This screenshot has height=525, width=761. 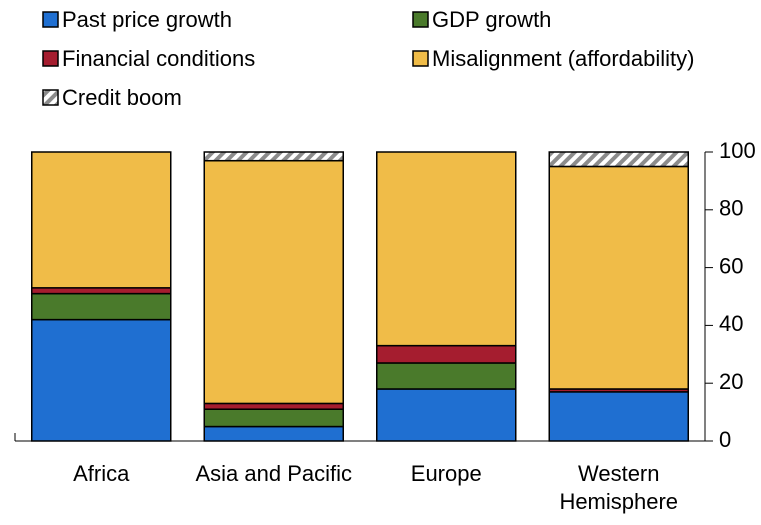 I want to click on y-tick-label: 60, so click(x=731, y=265).